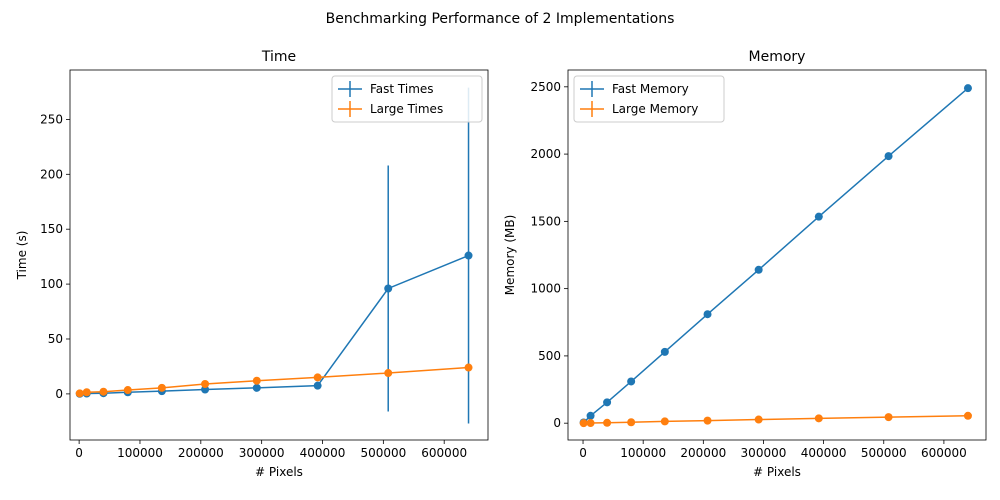 This screenshot has width=1000, height=500. What do you see at coordinates (274, 324) in the screenshot?
I see `series-line-fast-times` at bounding box center [274, 324].